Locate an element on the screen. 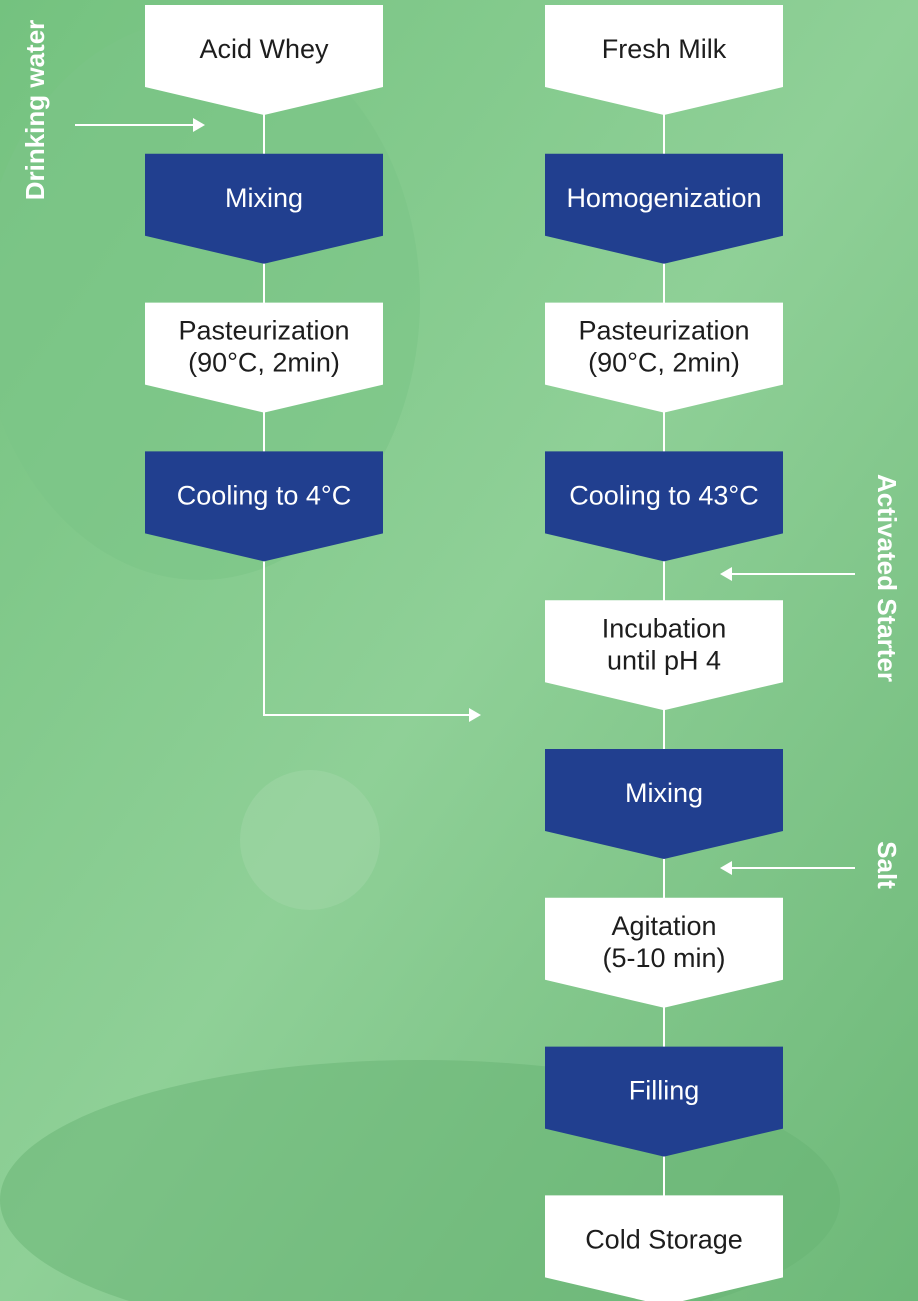  step-label: Filling is located at coordinates (664, 1091).